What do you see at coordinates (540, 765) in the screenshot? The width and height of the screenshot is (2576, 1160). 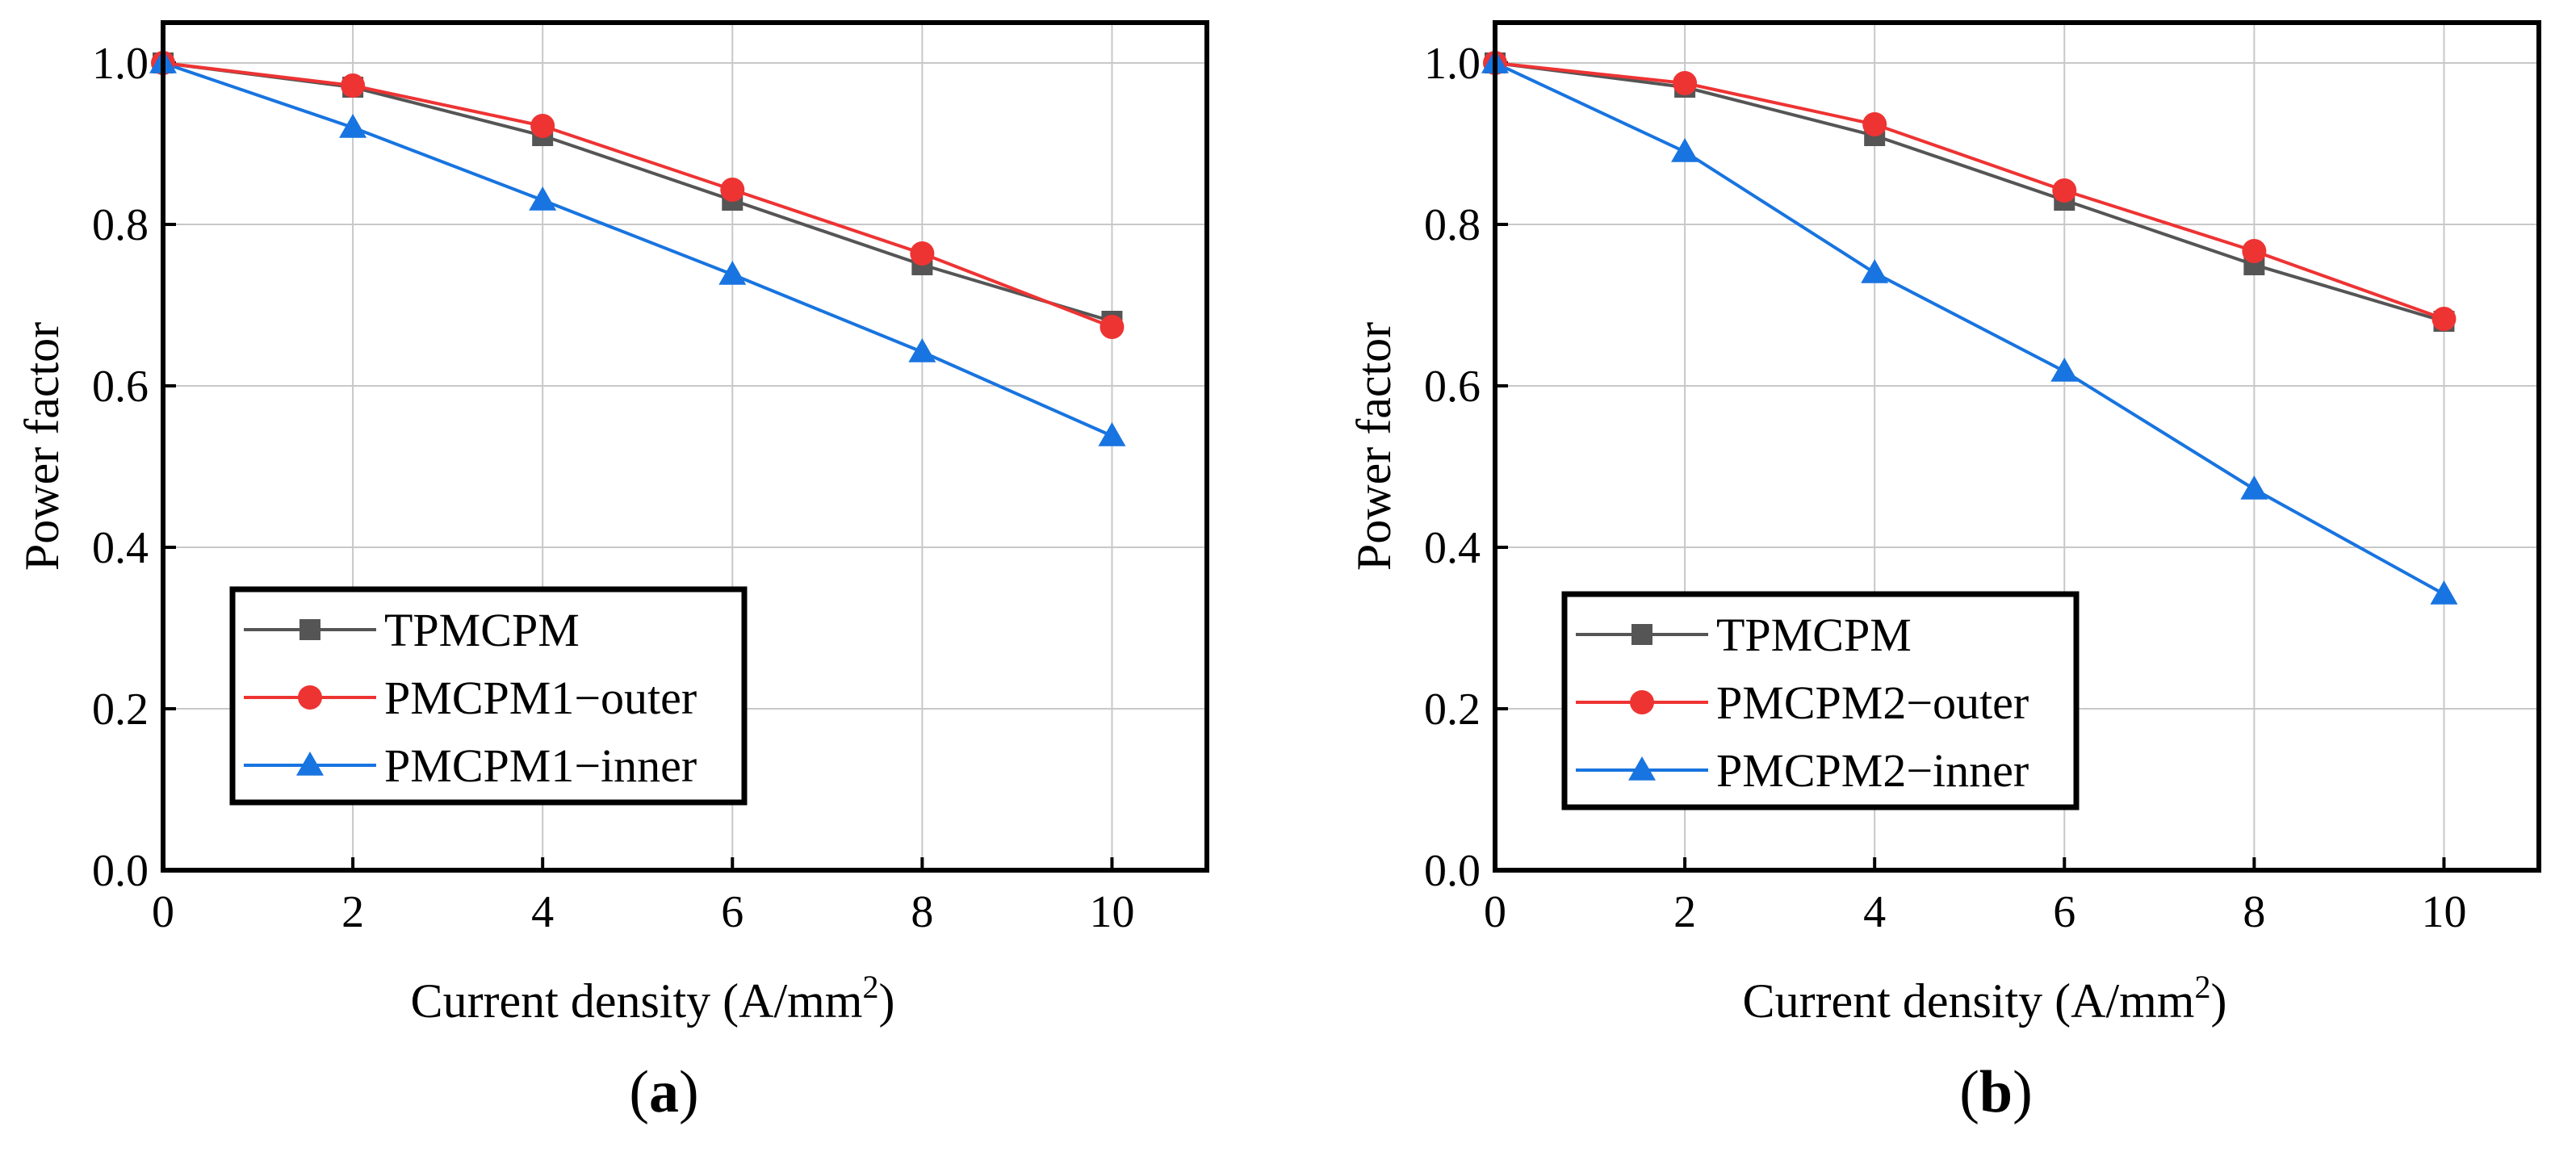 I see `legend-label: PMCPM1−inner` at bounding box center [540, 765].